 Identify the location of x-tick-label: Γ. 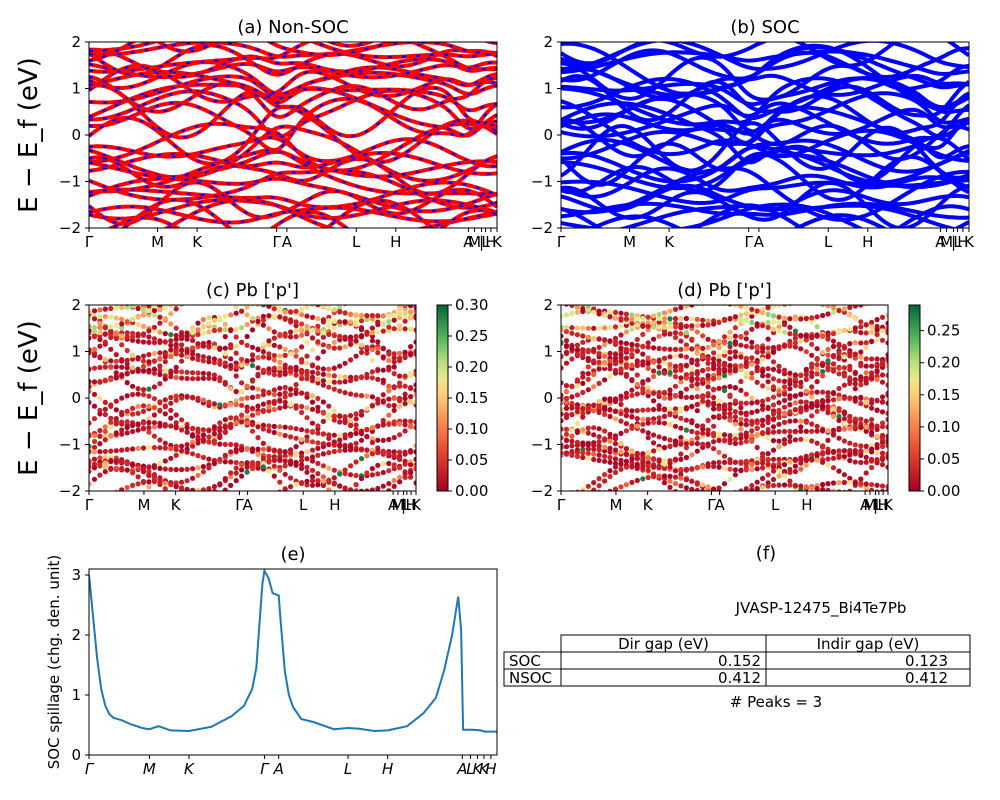
(90, 769).